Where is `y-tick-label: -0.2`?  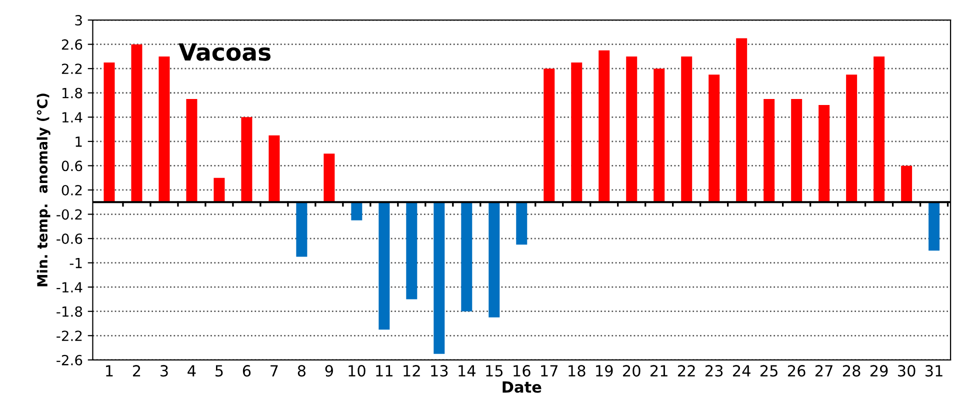
y-tick-label: -0.2 is located at coordinates (69, 214).